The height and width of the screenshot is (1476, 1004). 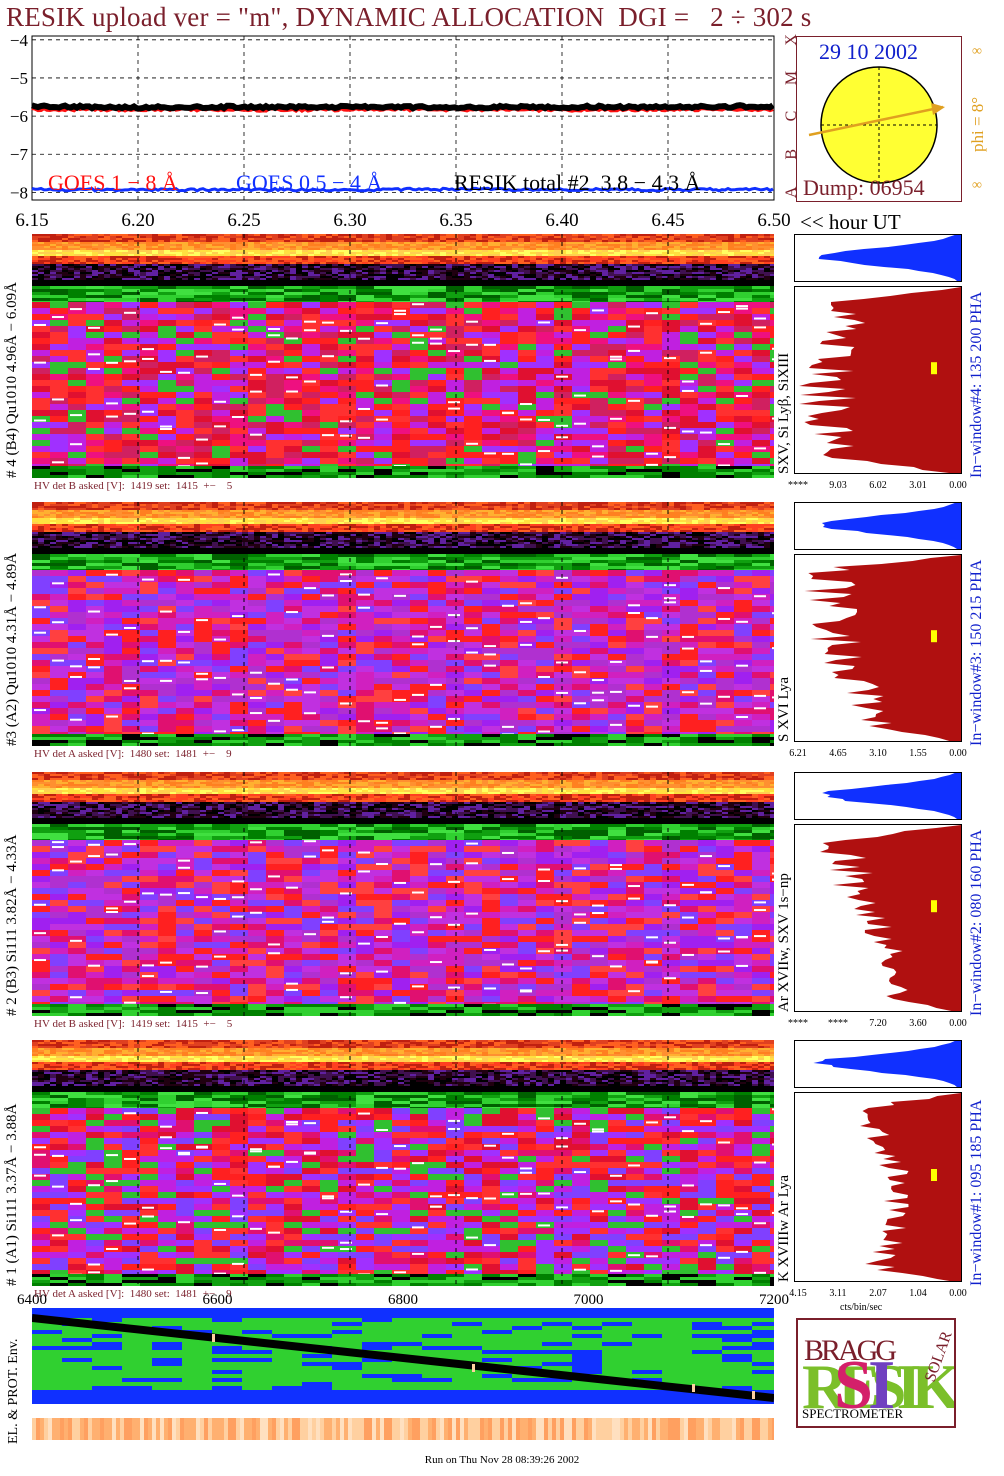 I want to click on in-window-pha-label: In−window#2: 080 160 PHA, so click(x=976, y=922).